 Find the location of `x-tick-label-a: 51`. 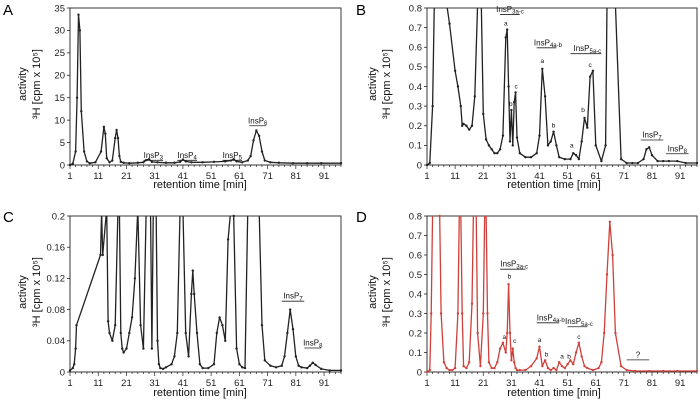

x-tick-label-a: 51 is located at coordinates (211, 176).